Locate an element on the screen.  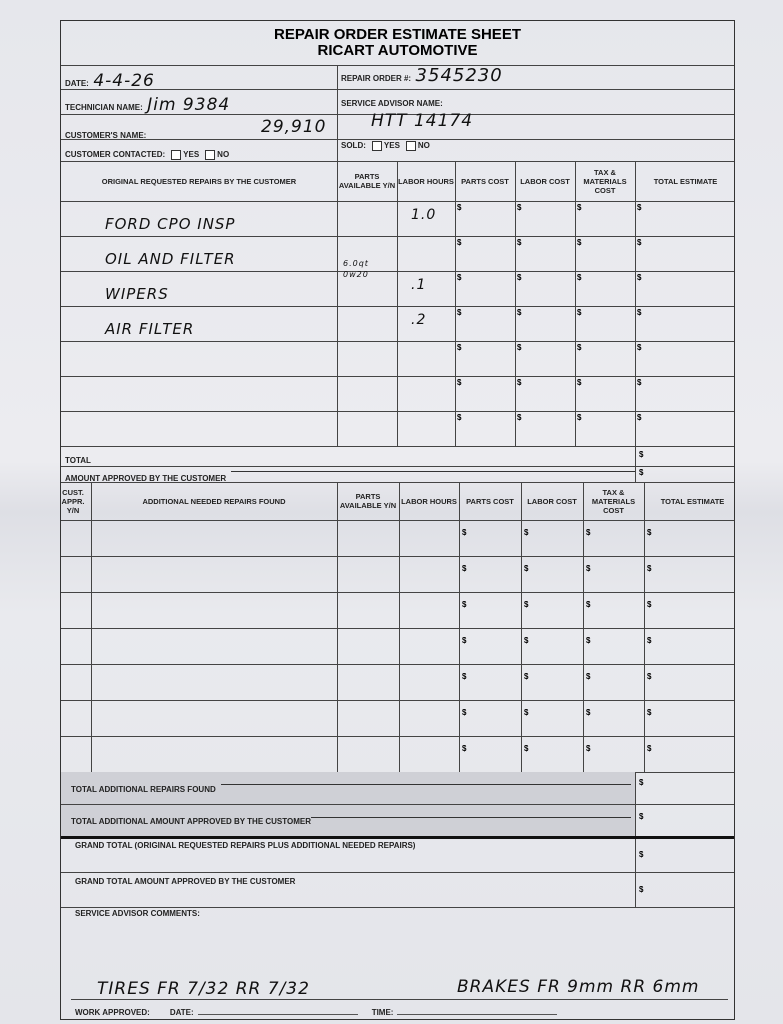
form-title: REPAIR ORDER ESTIMATE SHEET is located at coordinates (397, 34).